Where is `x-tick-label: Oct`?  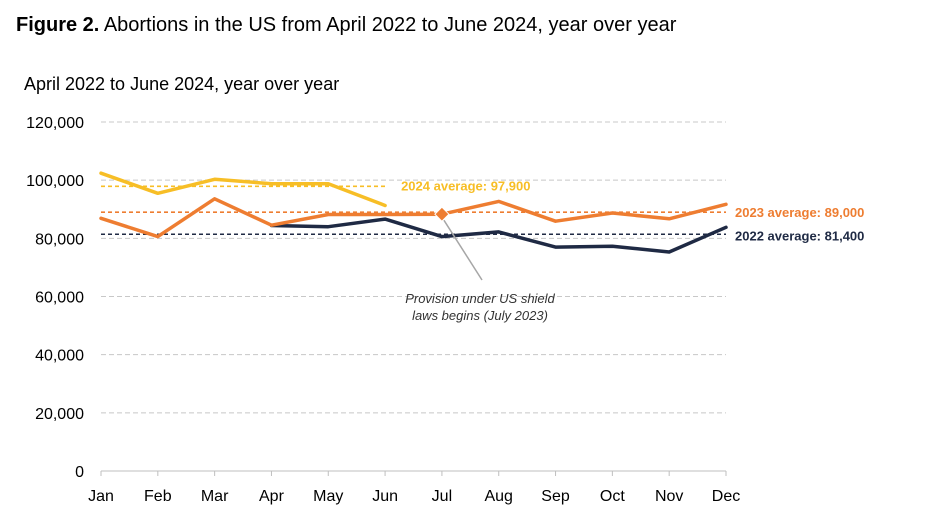
x-tick-label: Oct is located at coordinates (612, 496).